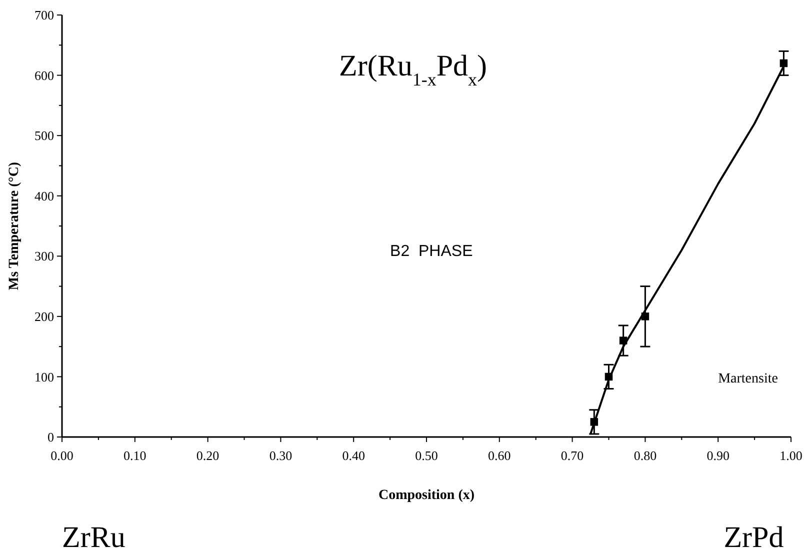 The image size is (812, 559). I want to click on text: Zr(Ru$_{1-x}$Pd$_{x}$), so click(413, 69).